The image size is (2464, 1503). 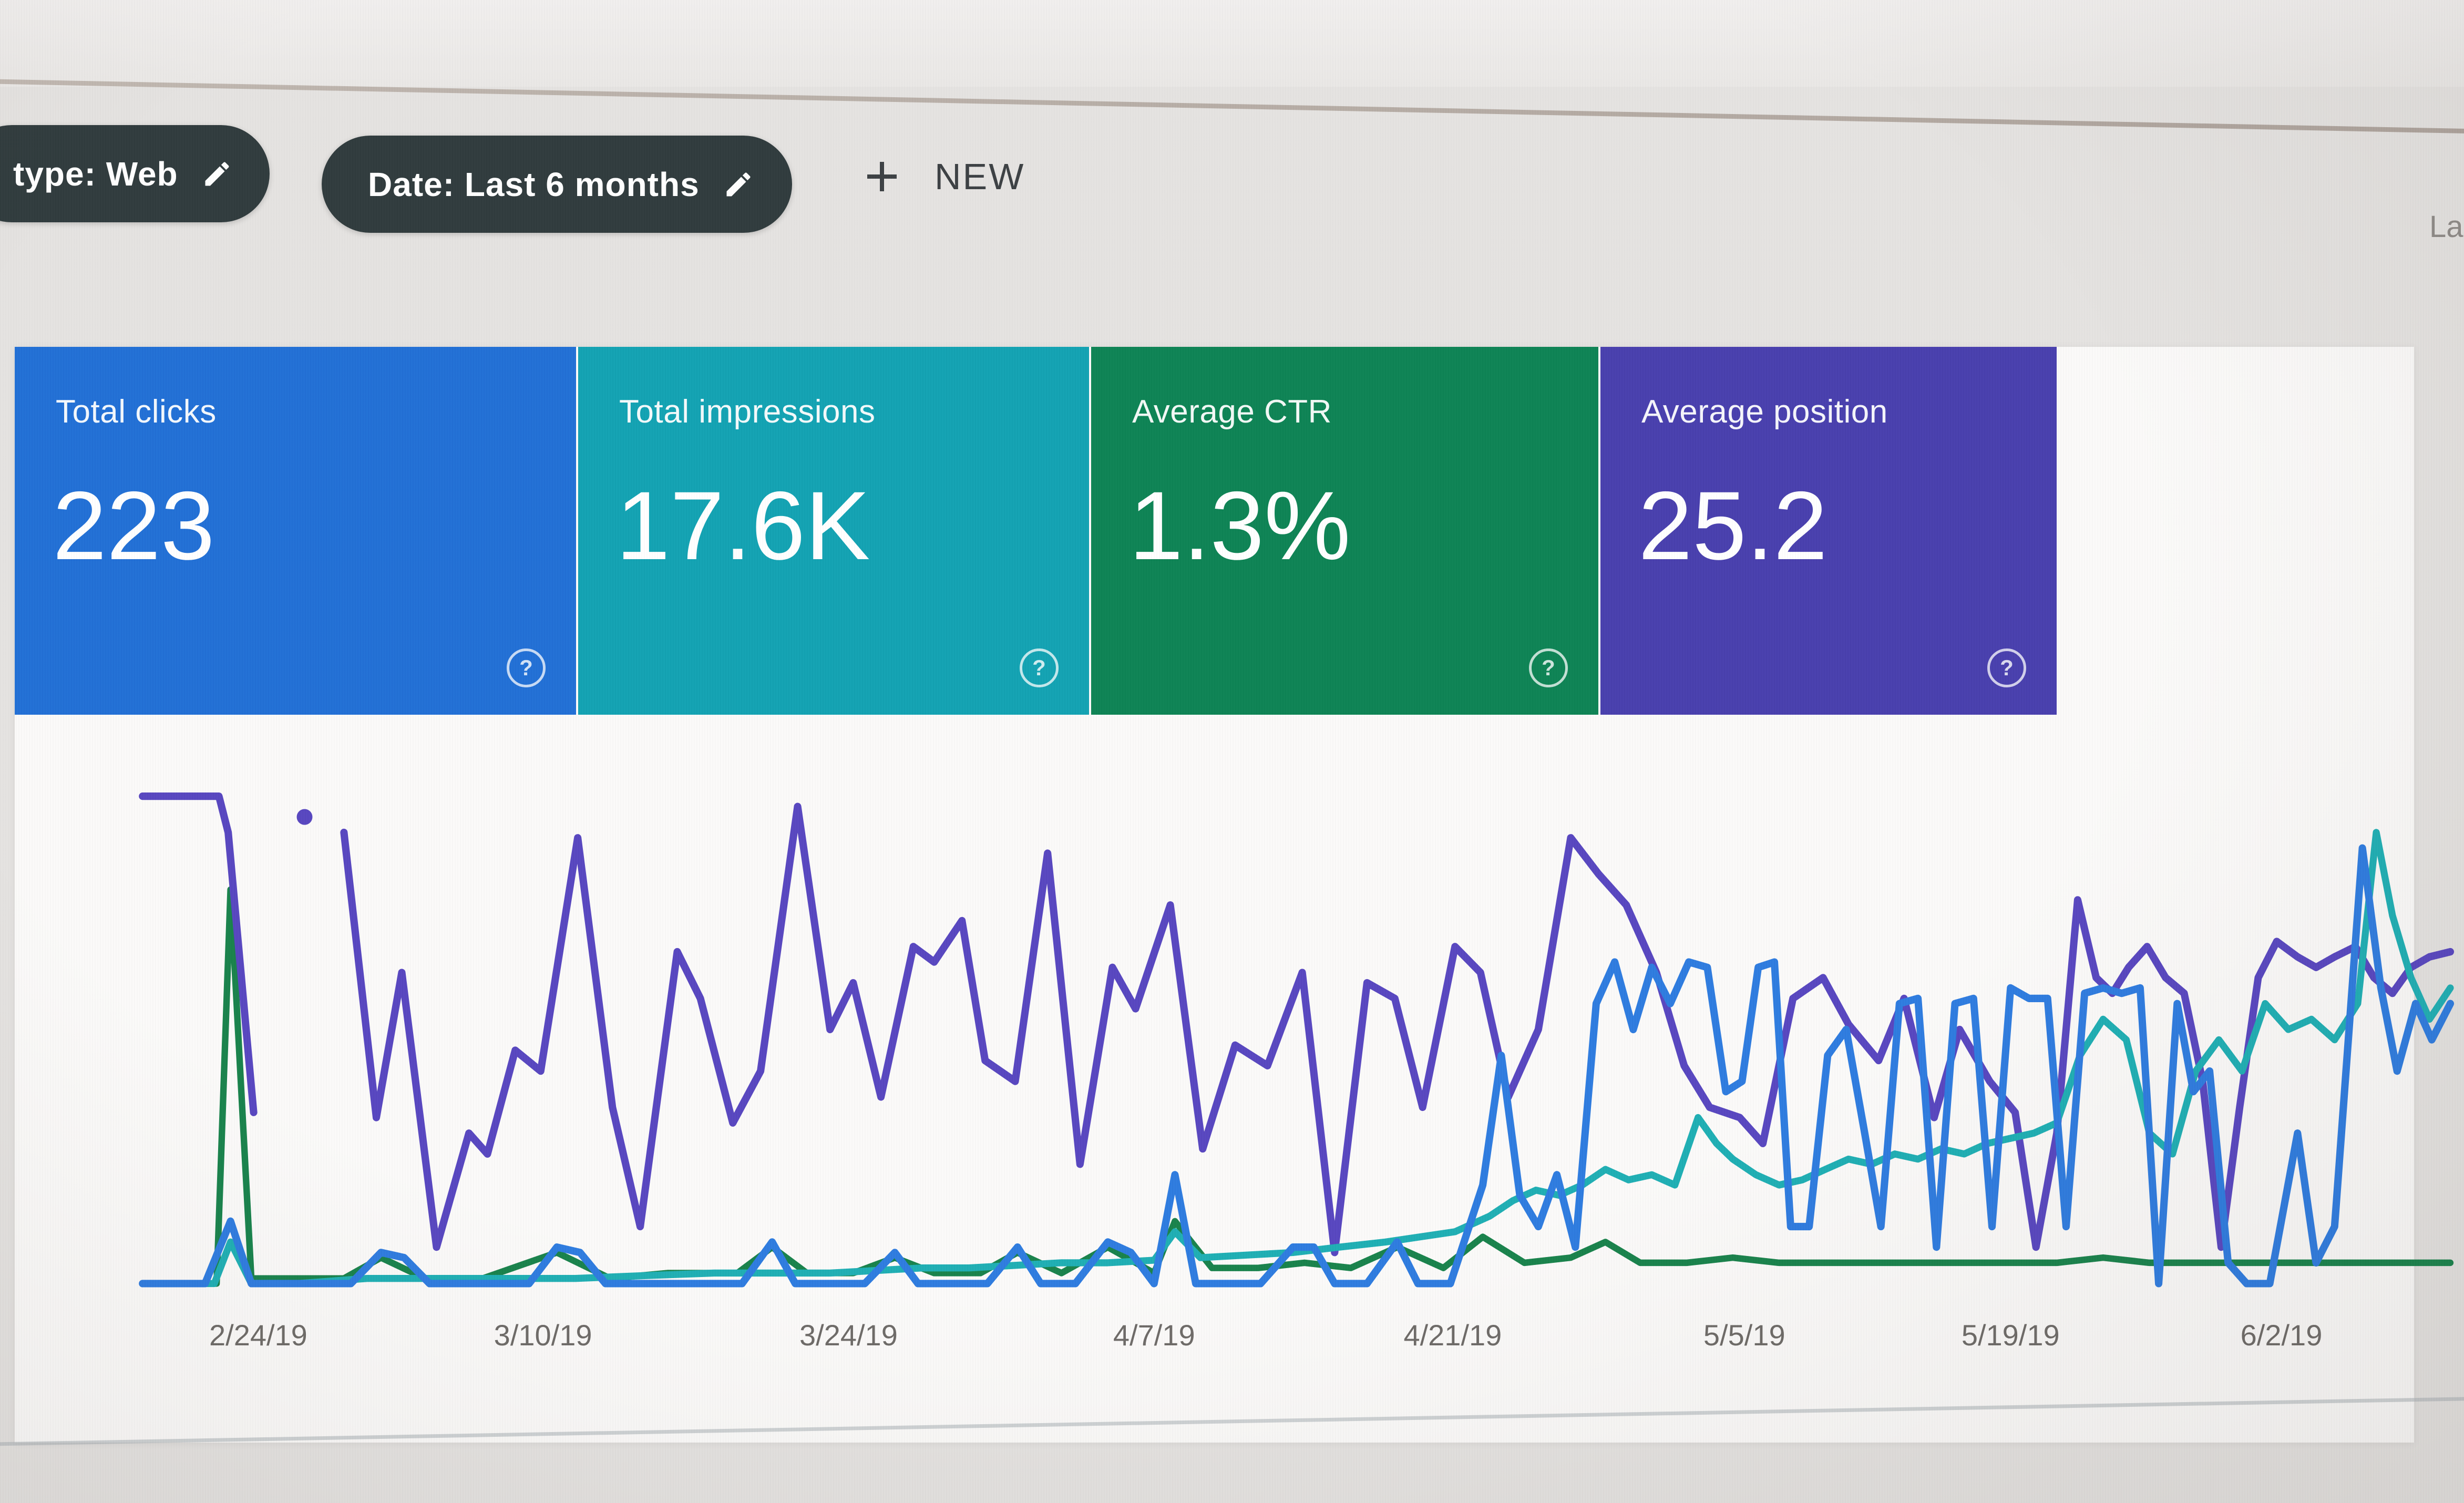 I want to click on metric-card-average-position: Average position 25.2 ?, so click(x=1829, y=531).